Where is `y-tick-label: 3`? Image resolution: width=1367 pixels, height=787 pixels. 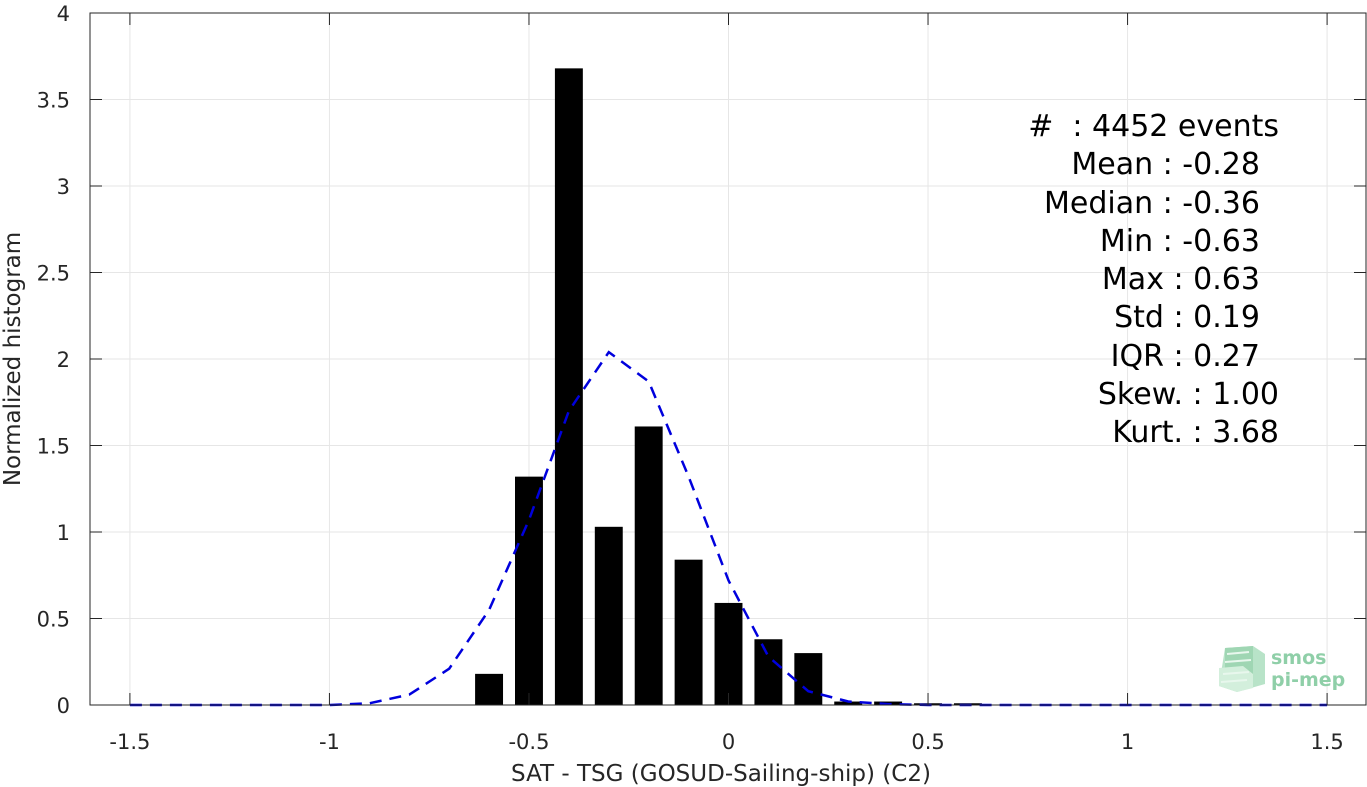
y-tick-label: 3 is located at coordinates (63, 187).